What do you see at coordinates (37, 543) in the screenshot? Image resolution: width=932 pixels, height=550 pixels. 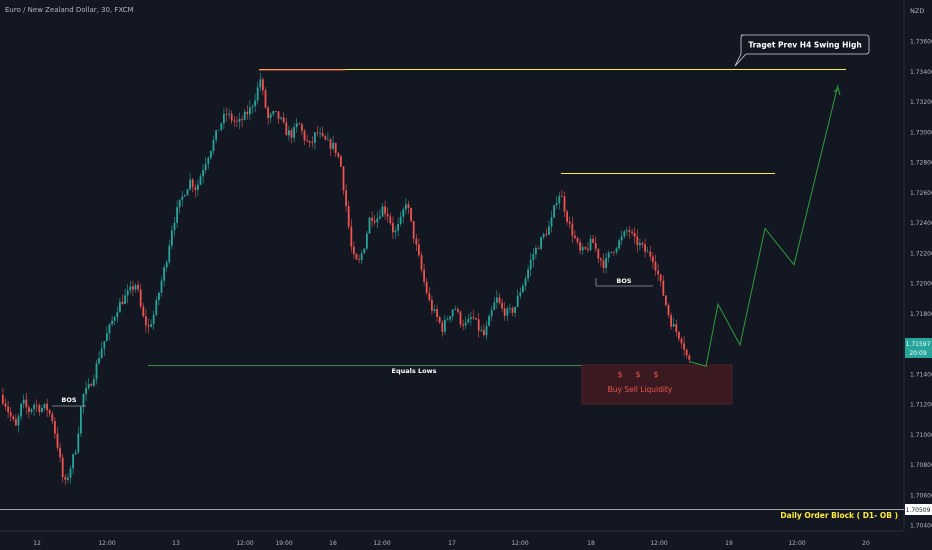 I see `time-tick-label: 12` at bounding box center [37, 543].